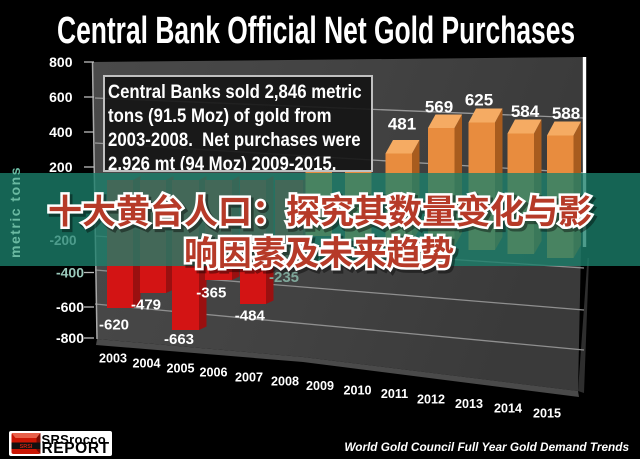 The height and width of the screenshot is (459, 640). I want to click on svg-text: -479, so click(146, 305).